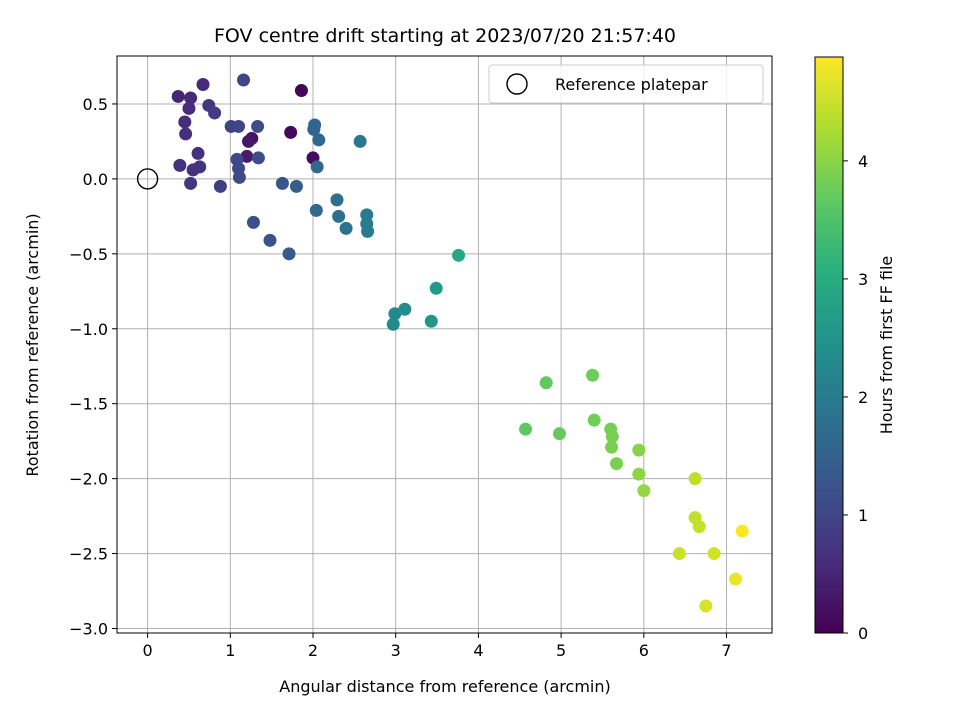 The width and height of the screenshot is (960, 720). I want to click on legend-marker-reference, so click(517, 84).